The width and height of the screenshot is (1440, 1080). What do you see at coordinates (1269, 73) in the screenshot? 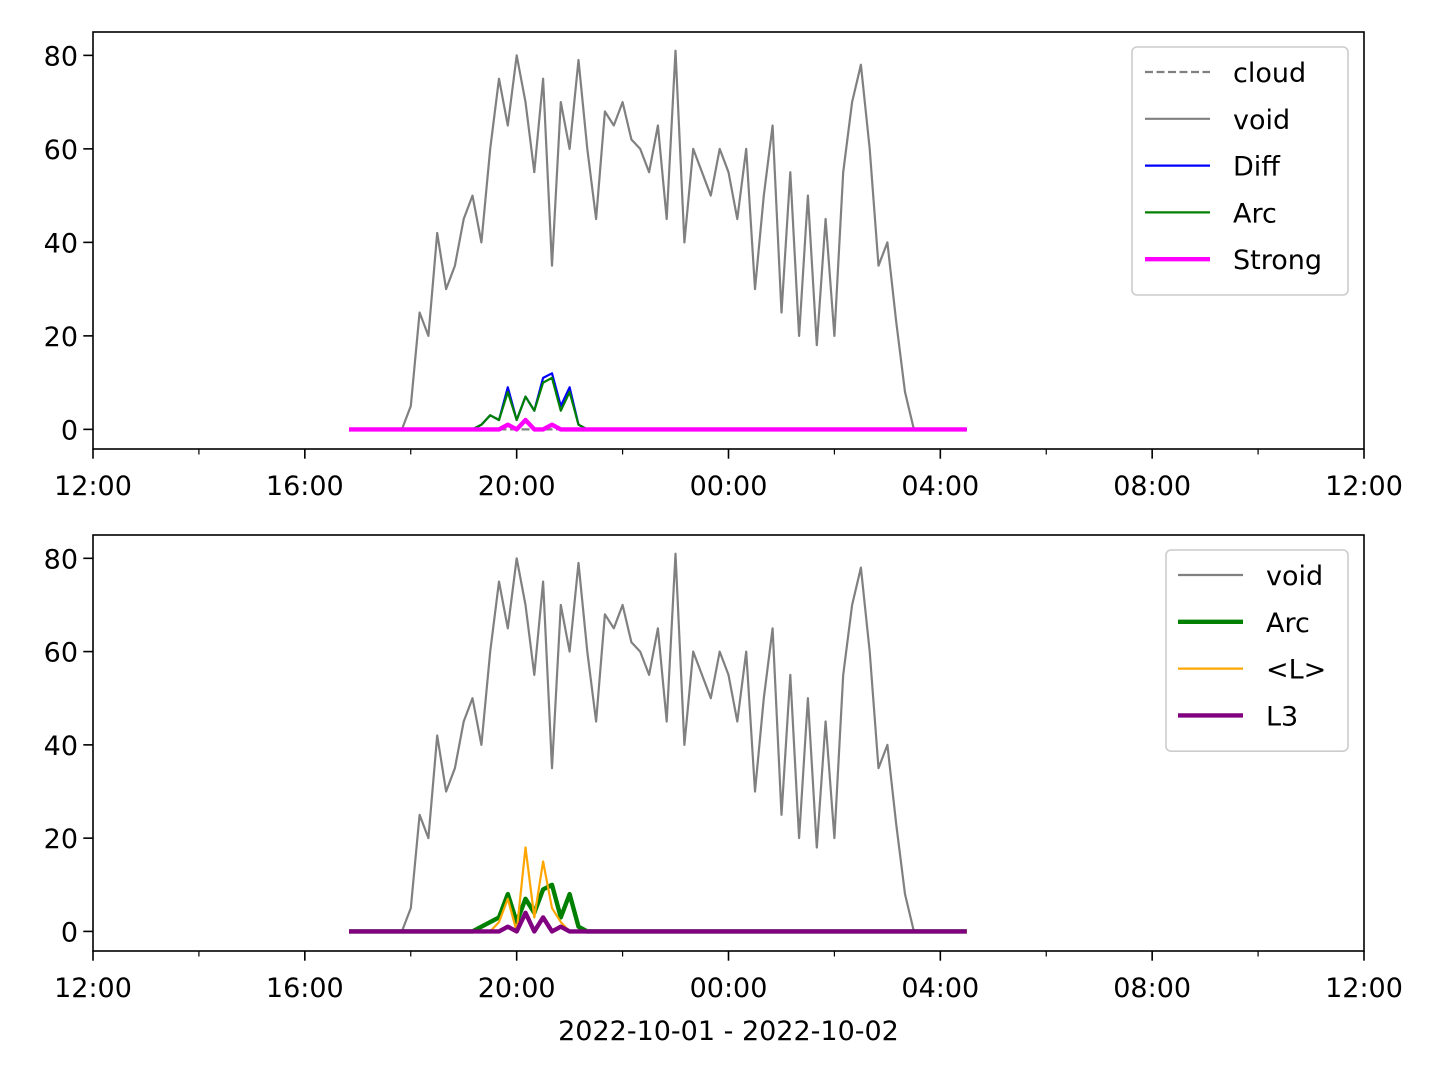
I see `legend-label: cloud` at bounding box center [1269, 73].